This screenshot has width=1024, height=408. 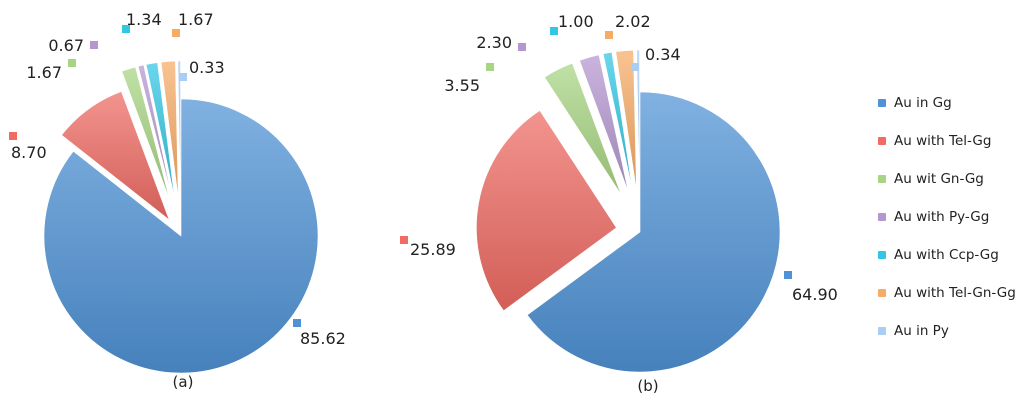 What do you see at coordinates (44, 72) in the screenshot?
I see `pie-a-value-label-au-wit-gn-gg: 1.67` at bounding box center [44, 72].